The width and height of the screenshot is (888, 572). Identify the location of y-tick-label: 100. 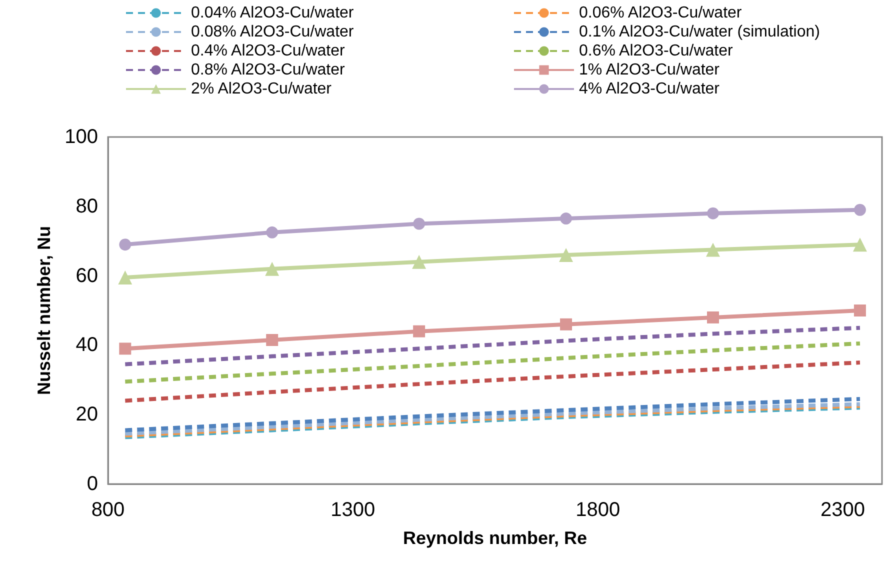
(81, 137).